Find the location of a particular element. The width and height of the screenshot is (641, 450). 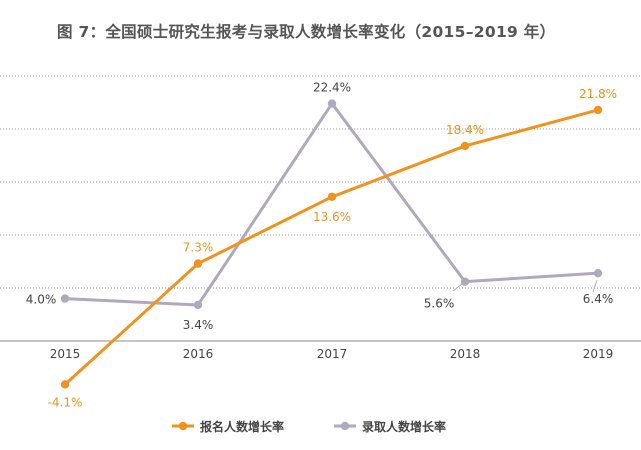

x-tick-label: 2018 is located at coordinates (465, 354).